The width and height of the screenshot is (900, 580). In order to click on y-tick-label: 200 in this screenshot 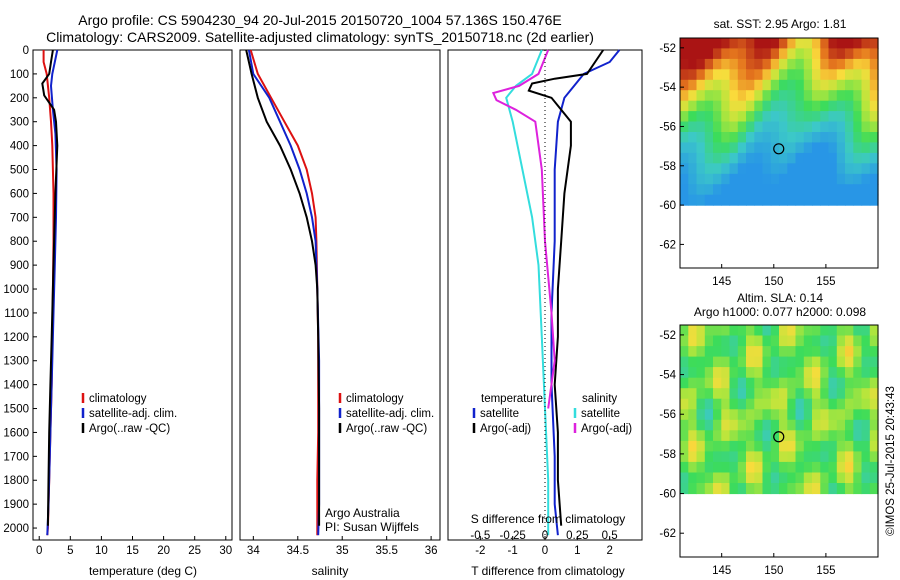, I will do `click(19, 99)`.